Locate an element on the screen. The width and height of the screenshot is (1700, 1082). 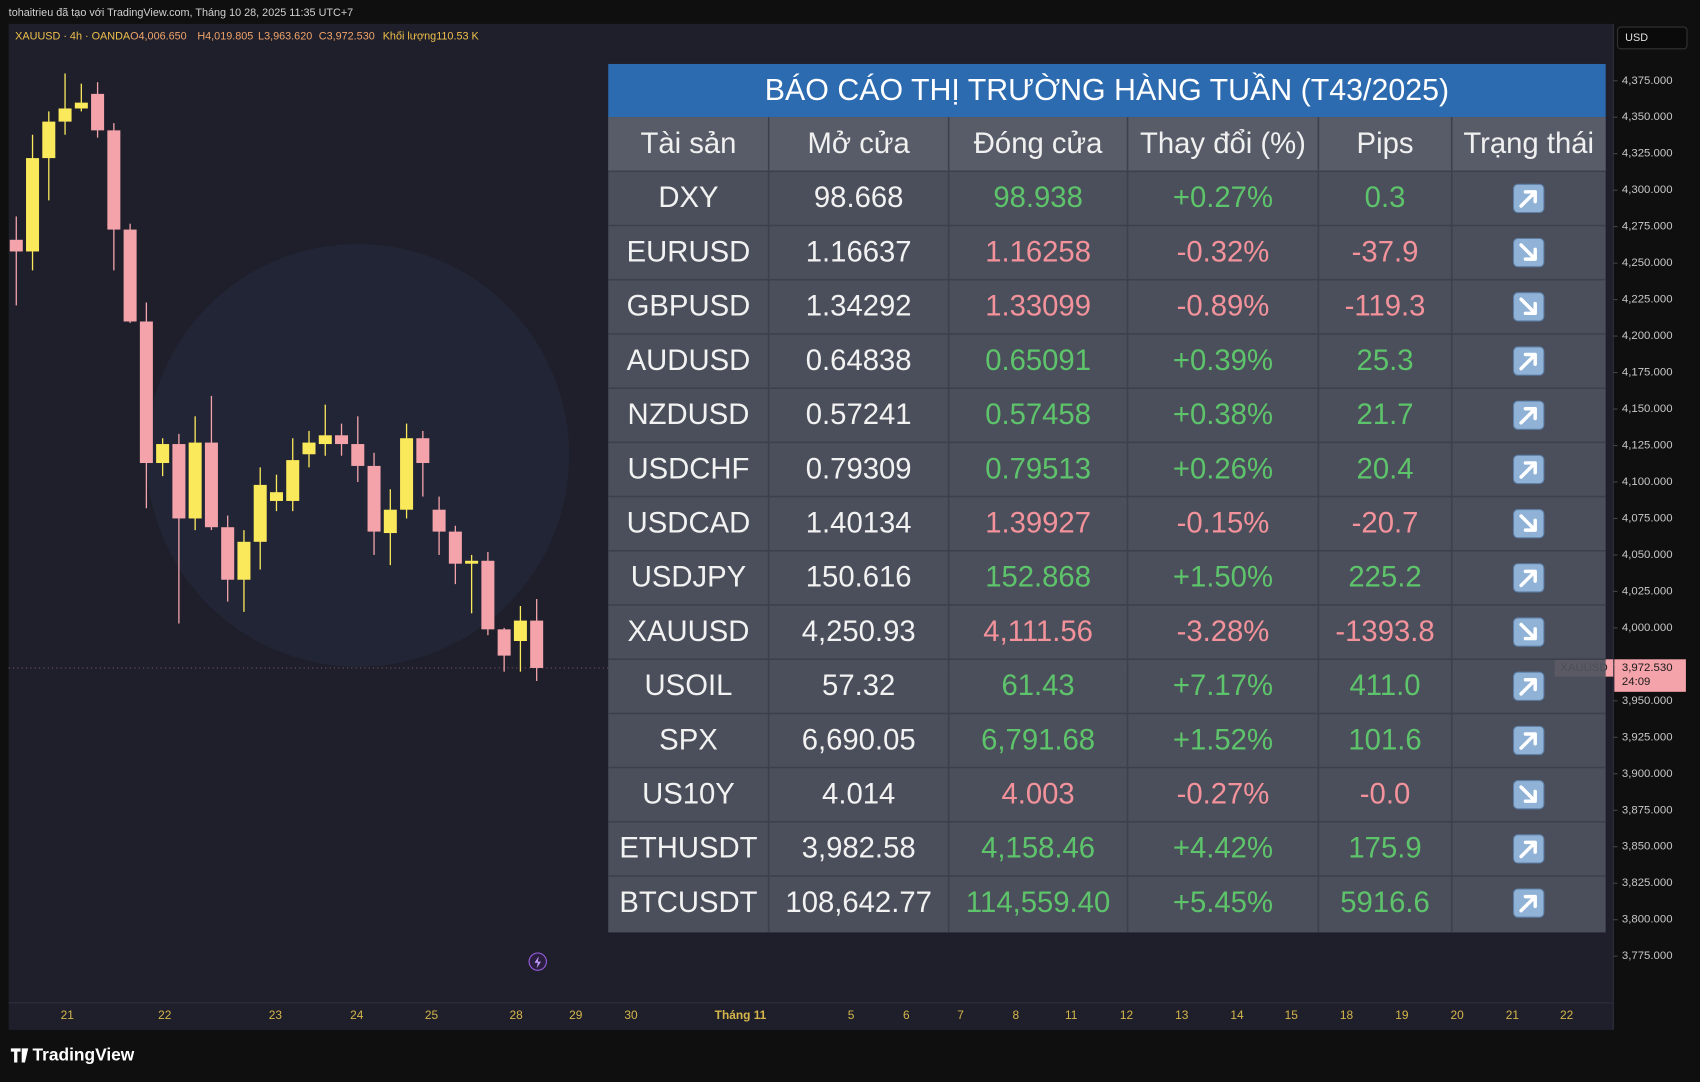
ohlc-open: O4,006.650 is located at coordinates (158, 37).